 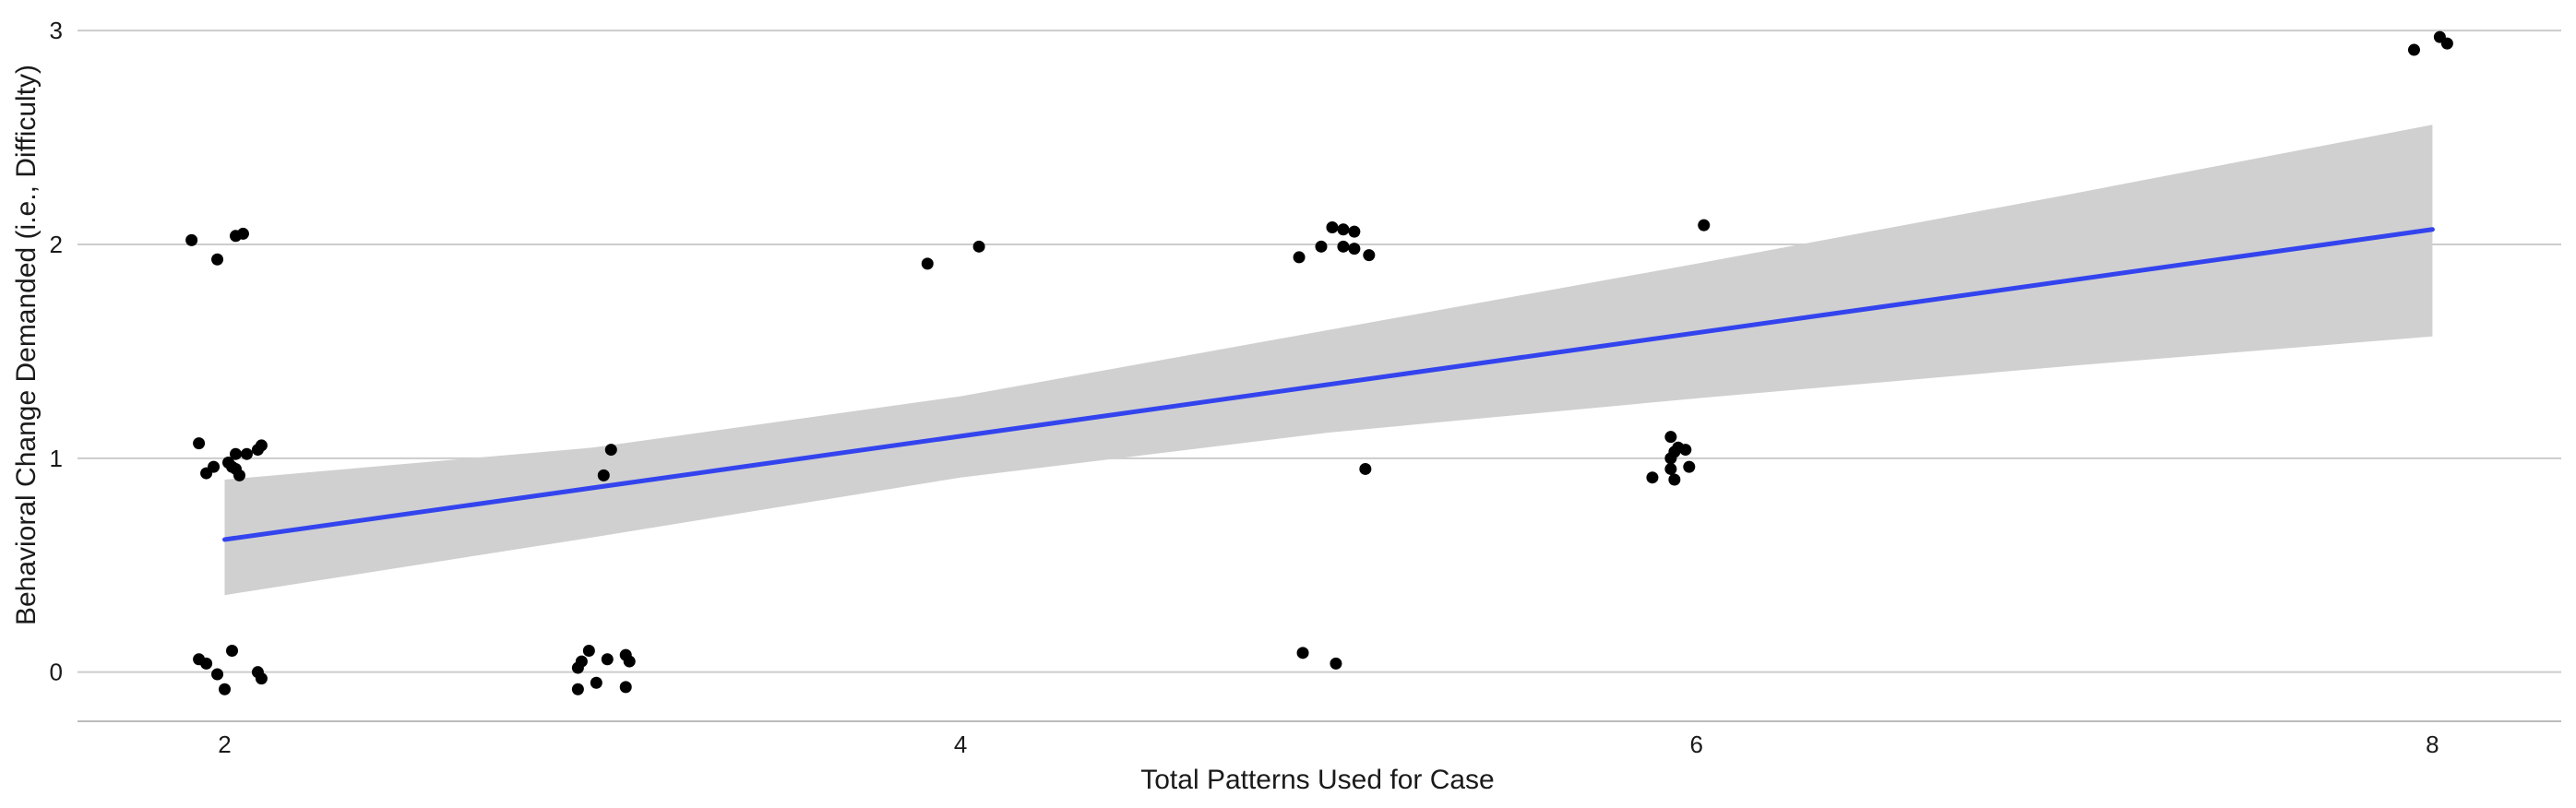 I want to click on y-tick-label-3: 3, so click(x=56, y=30).